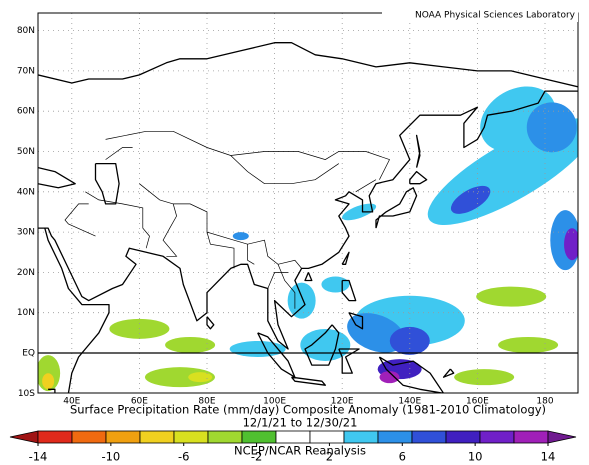 This screenshot has height=465, width=589. What do you see at coordinates (26, 394) in the screenshot?
I see `lat-label: 10S` at bounding box center [26, 394].